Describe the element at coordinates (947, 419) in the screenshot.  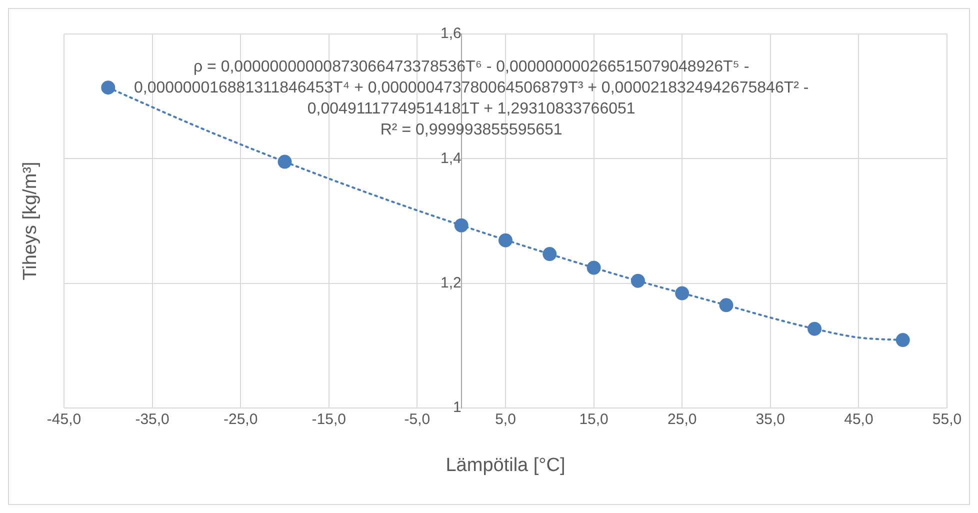
I see `x-tick-label: 55,0` at that location.